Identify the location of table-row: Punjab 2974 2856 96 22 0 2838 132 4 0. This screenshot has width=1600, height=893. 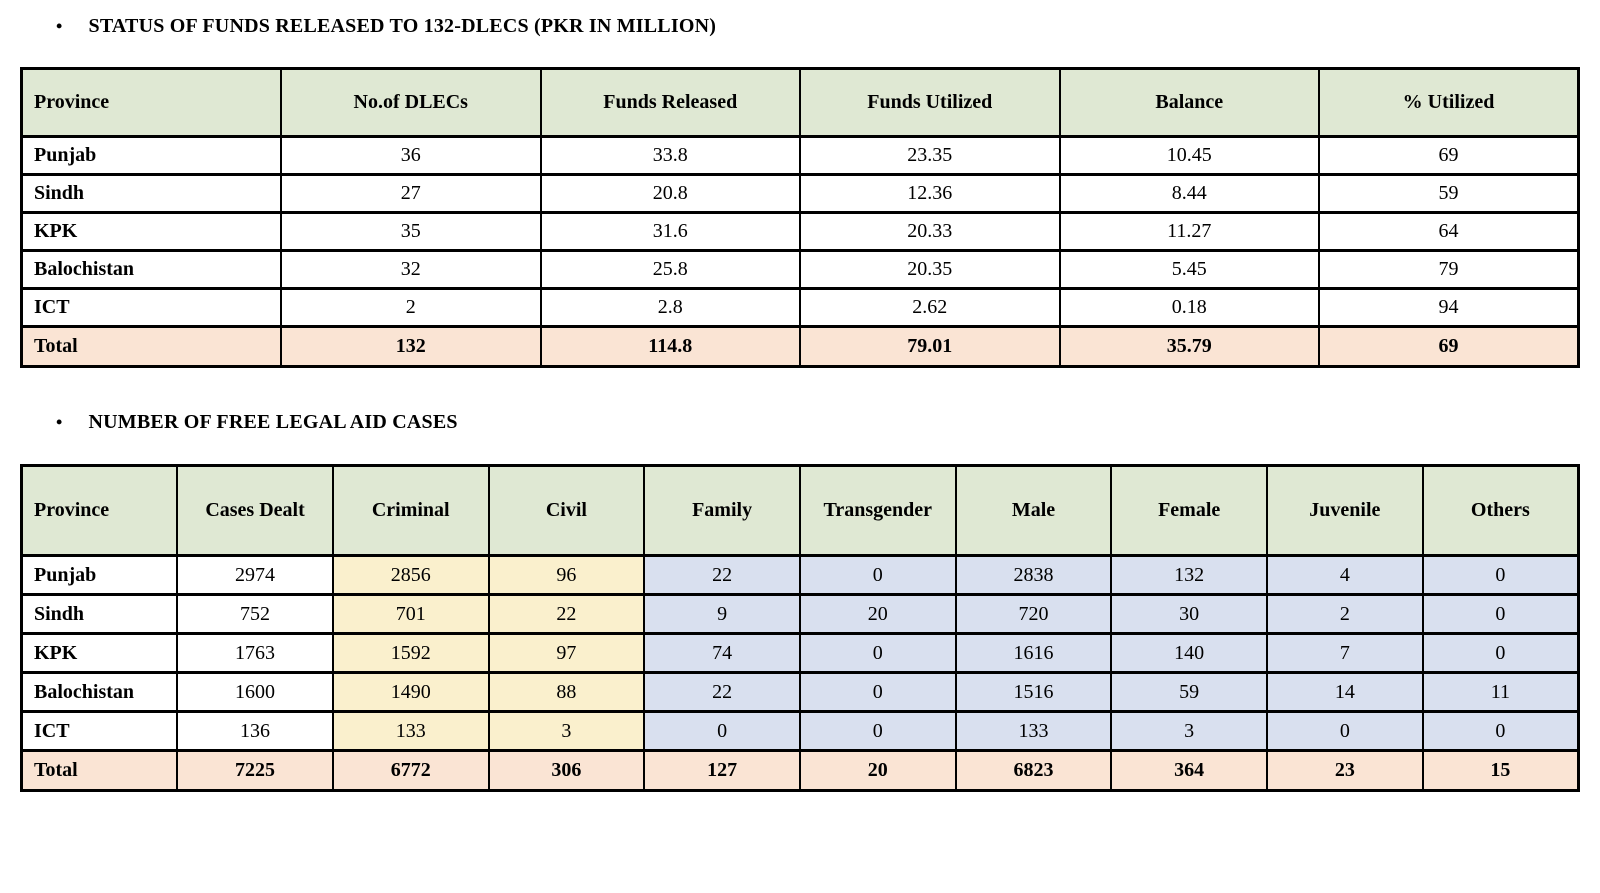
(800, 575).